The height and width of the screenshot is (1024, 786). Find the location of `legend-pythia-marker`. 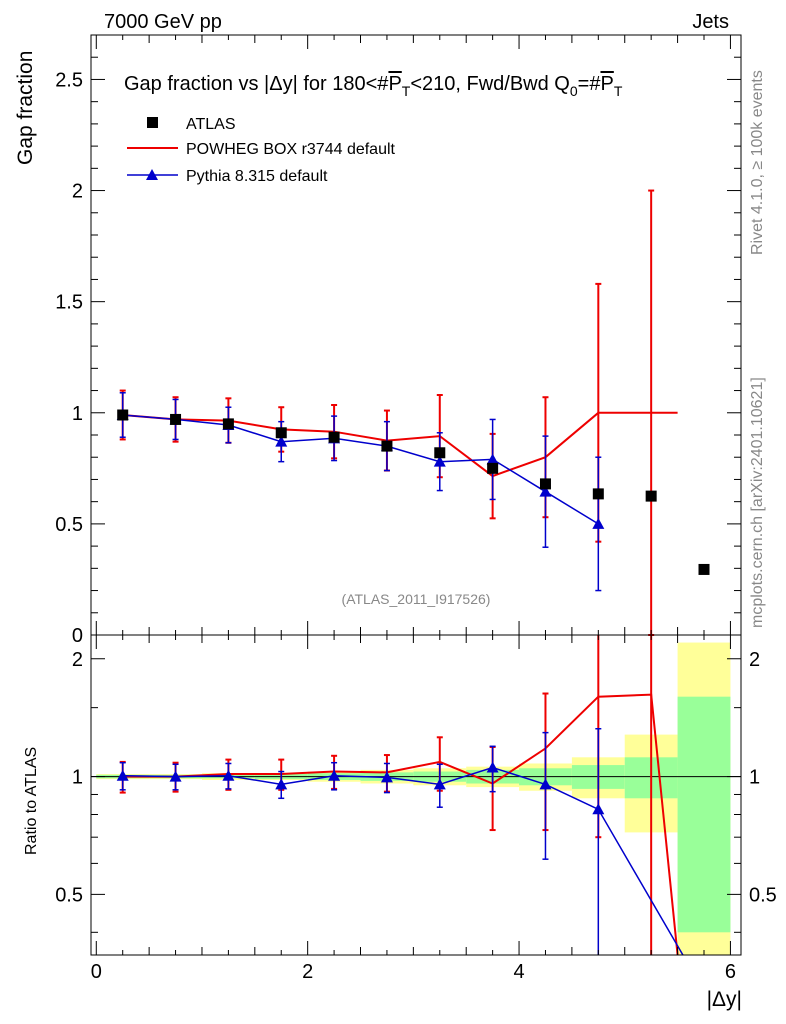

legend-pythia-marker is located at coordinates (152, 174).